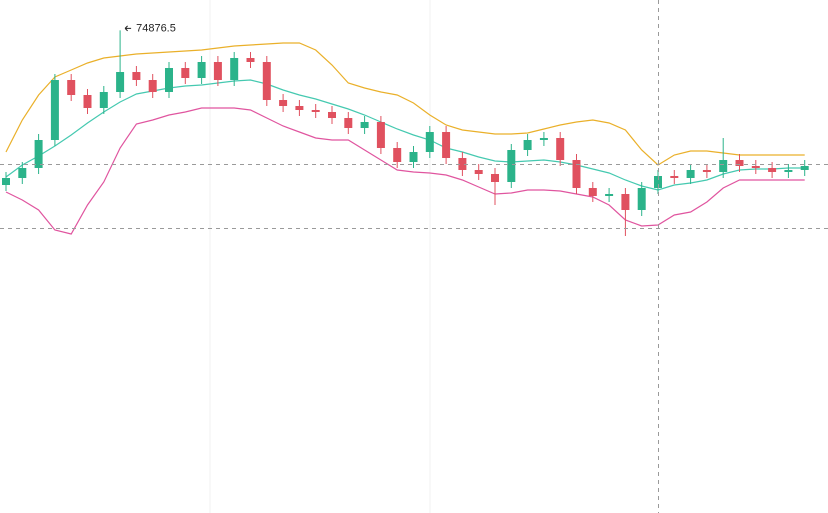 The width and height of the screenshot is (828, 513). I want to click on annotation-label: 74876.5, so click(156, 28).